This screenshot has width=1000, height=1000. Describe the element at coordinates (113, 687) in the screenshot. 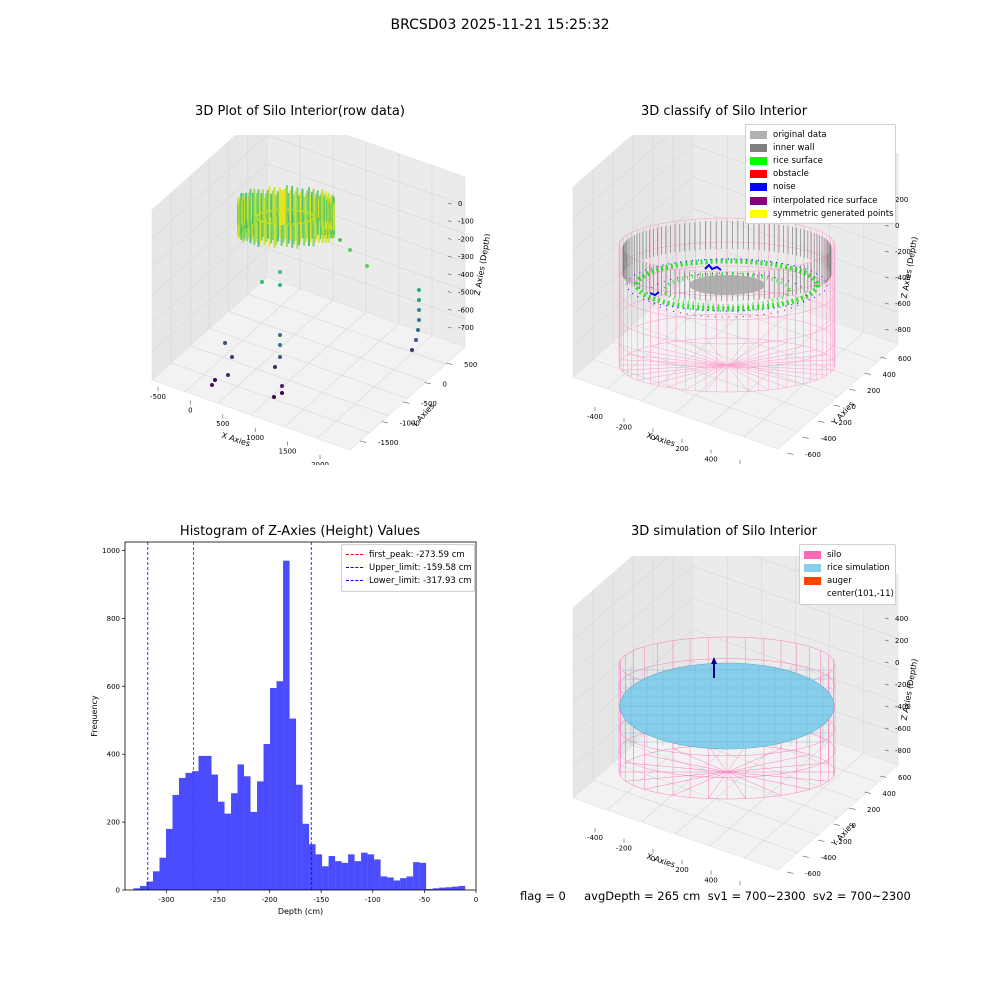

I see `y-tick-label: 600` at that location.